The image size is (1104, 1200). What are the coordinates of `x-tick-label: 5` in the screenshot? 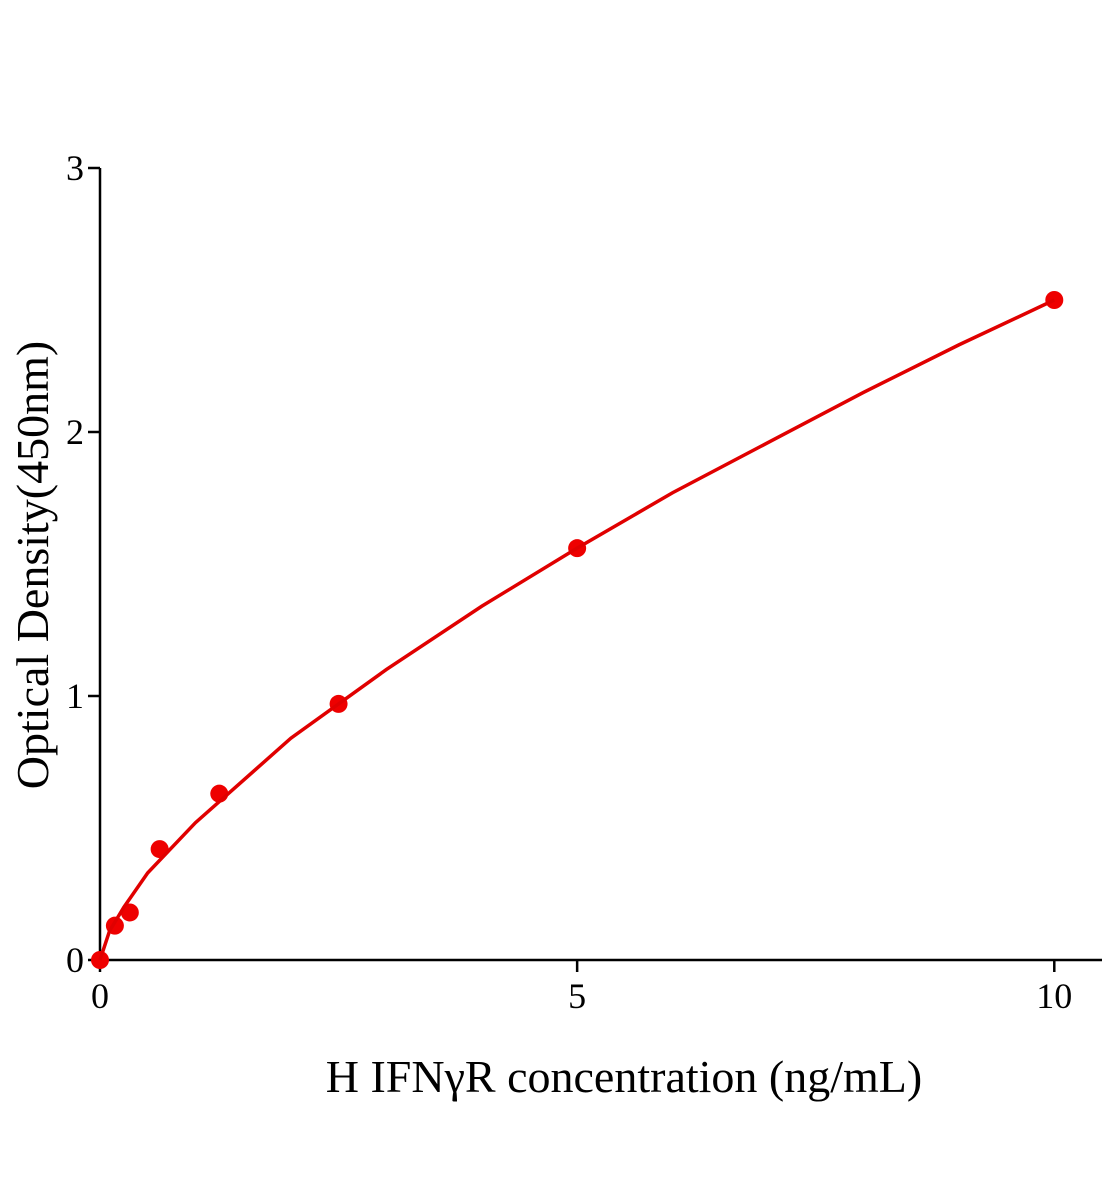 It's located at (577, 996).